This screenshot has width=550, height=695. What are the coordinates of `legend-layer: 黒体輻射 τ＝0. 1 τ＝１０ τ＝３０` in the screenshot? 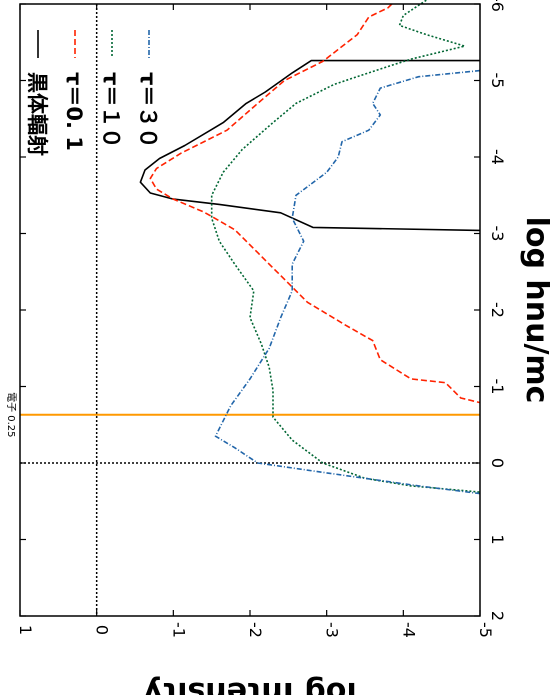 It's located at (92, 93).